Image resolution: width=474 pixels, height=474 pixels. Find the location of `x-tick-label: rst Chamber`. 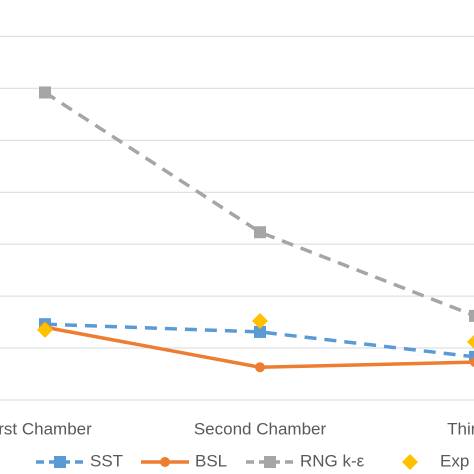

x-tick-label: rst Chamber is located at coordinates (46, 428).